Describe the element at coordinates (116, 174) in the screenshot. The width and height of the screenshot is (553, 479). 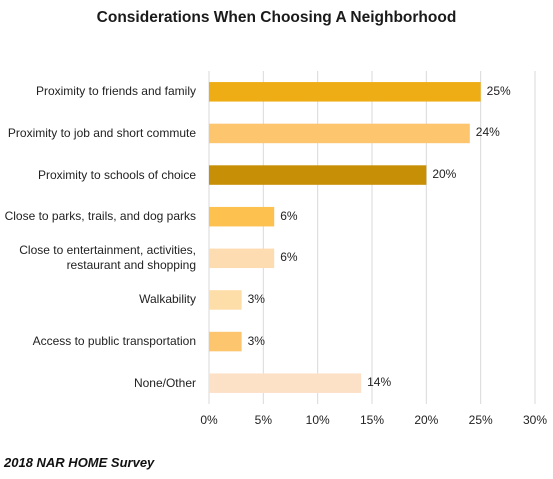
I see `category-label: Proximity to schools of choice` at that location.